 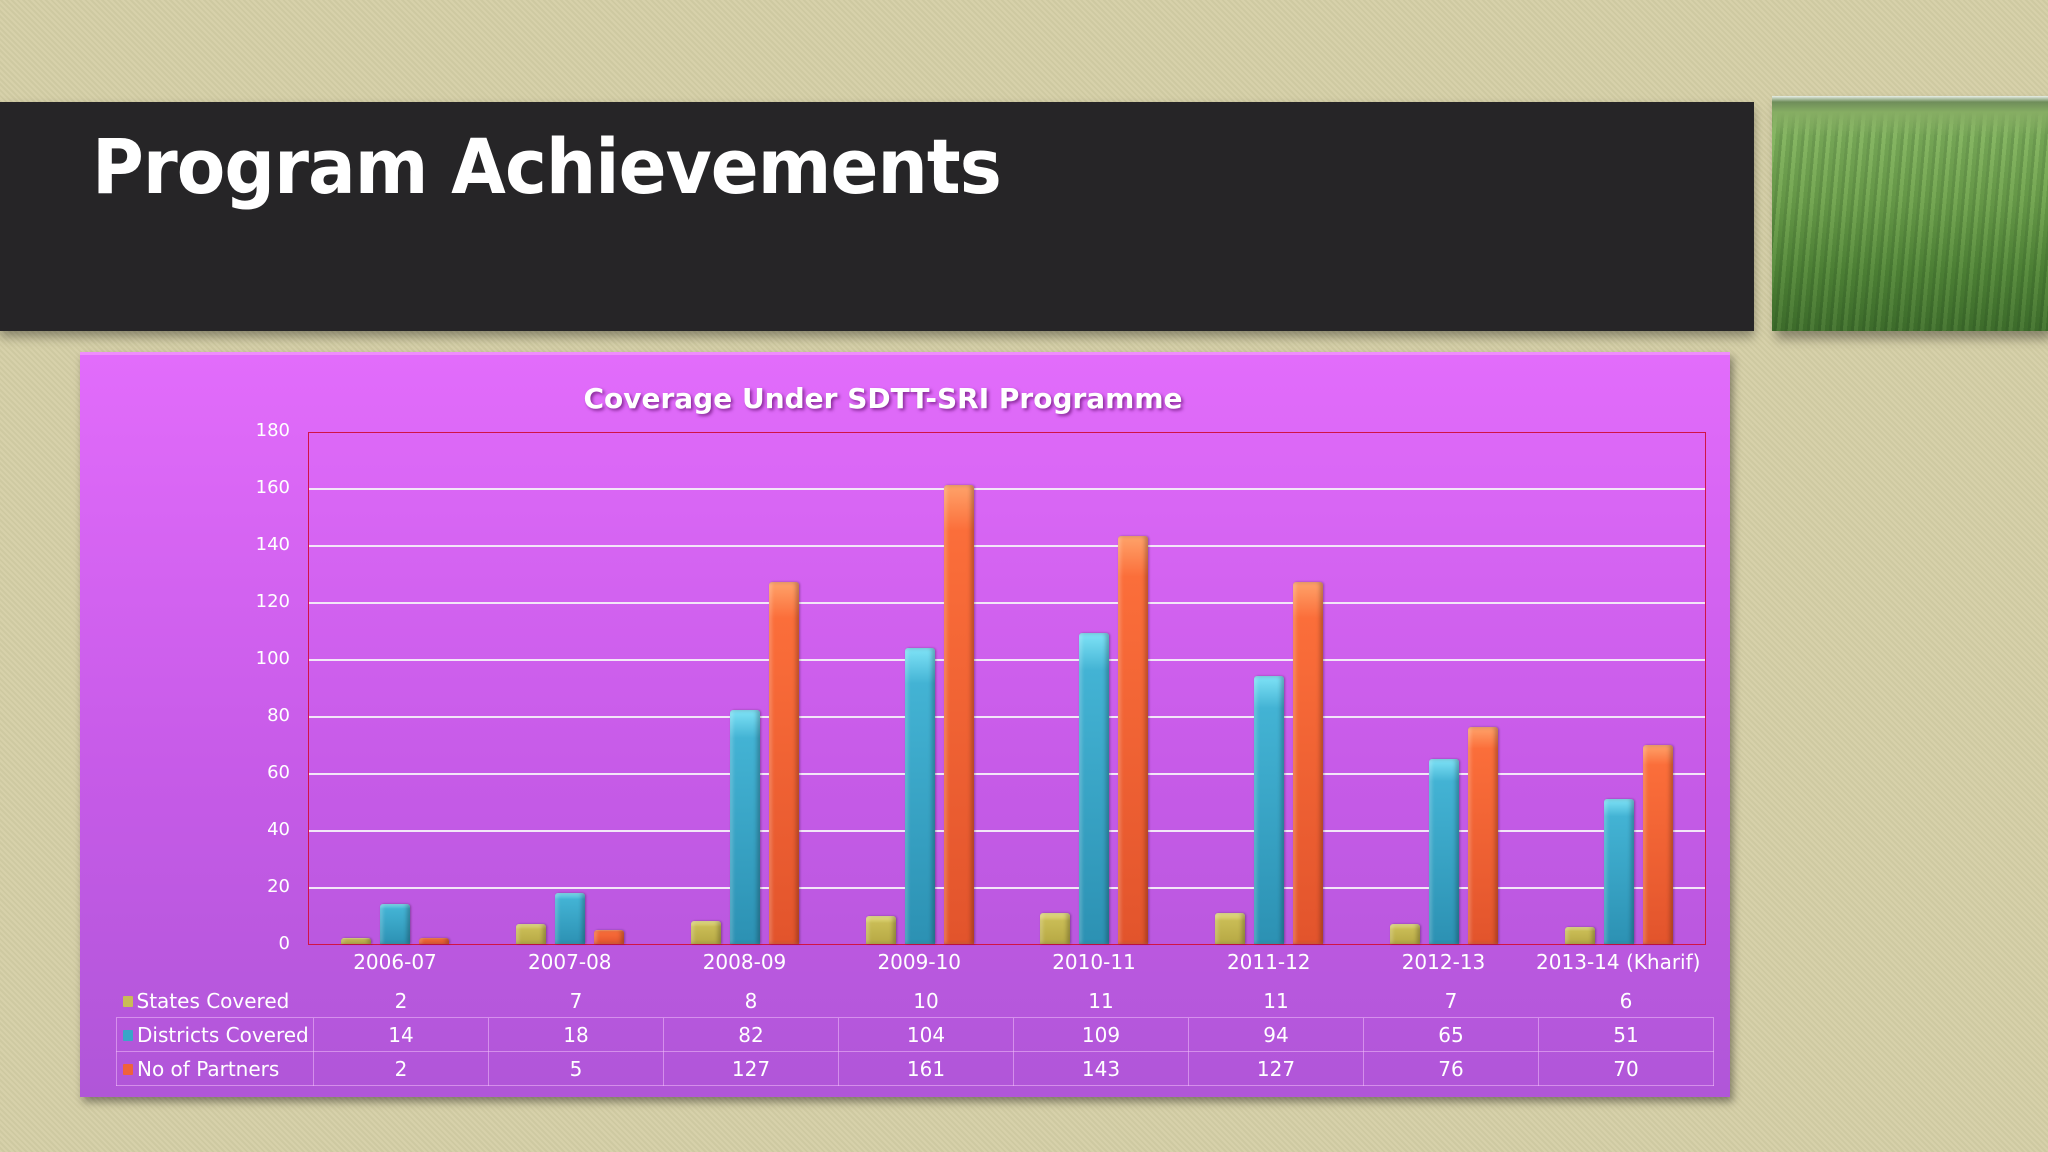 What do you see at coordinates (744, 962) in the screenshot?
I see `x-category-label: 2008-09` at bounding box center [744, 962].